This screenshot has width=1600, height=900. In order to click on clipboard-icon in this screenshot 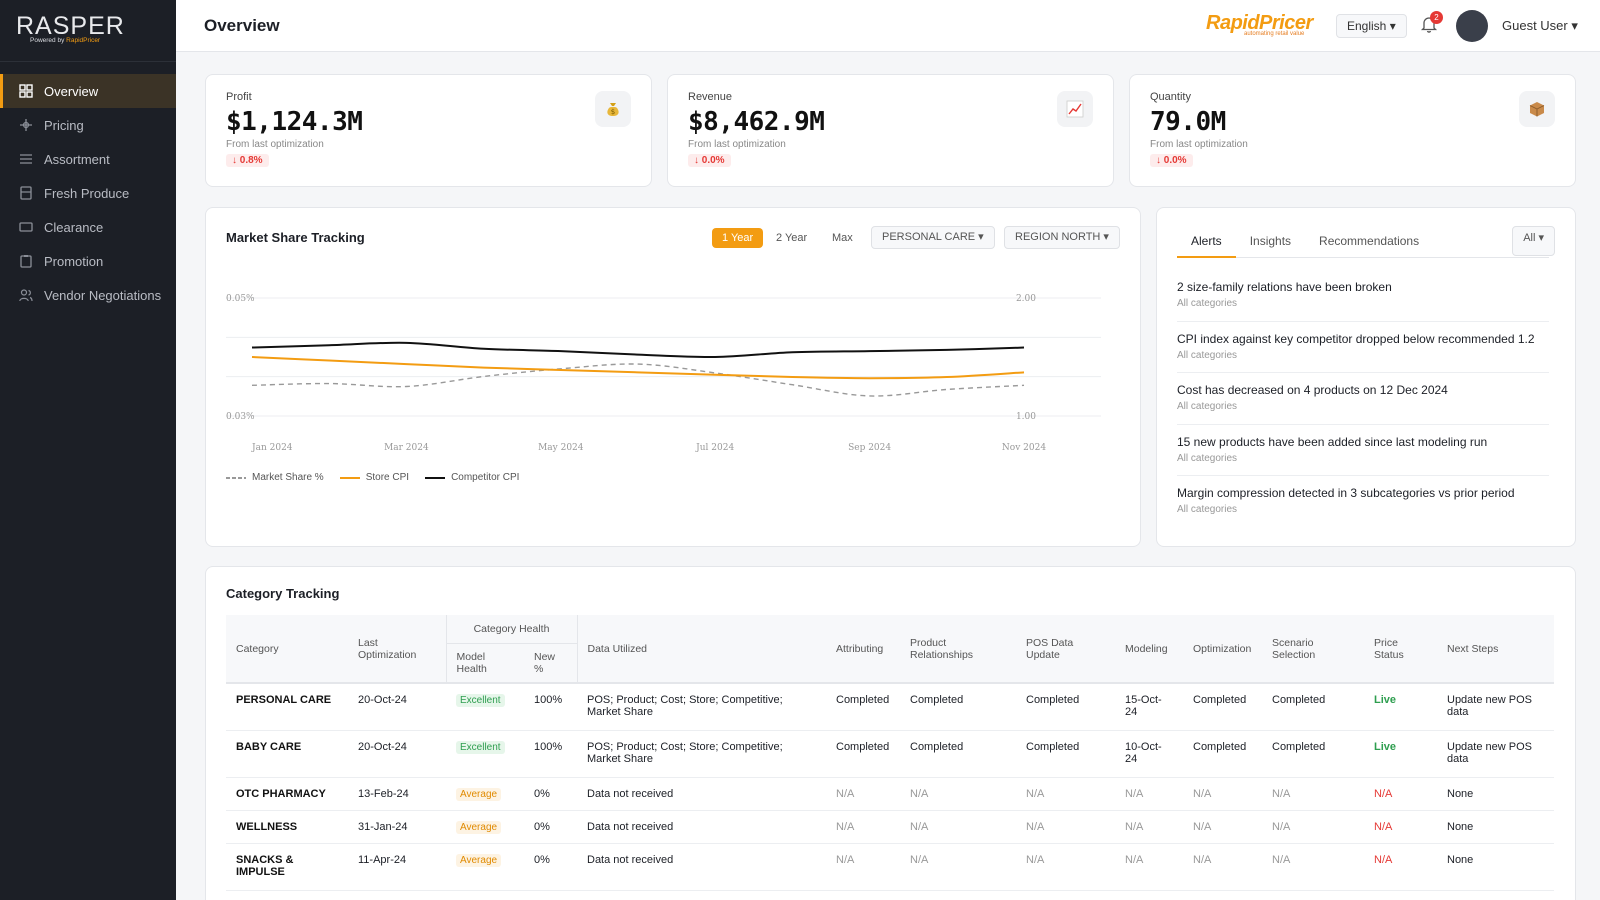, I will do `click(26, 261)`.